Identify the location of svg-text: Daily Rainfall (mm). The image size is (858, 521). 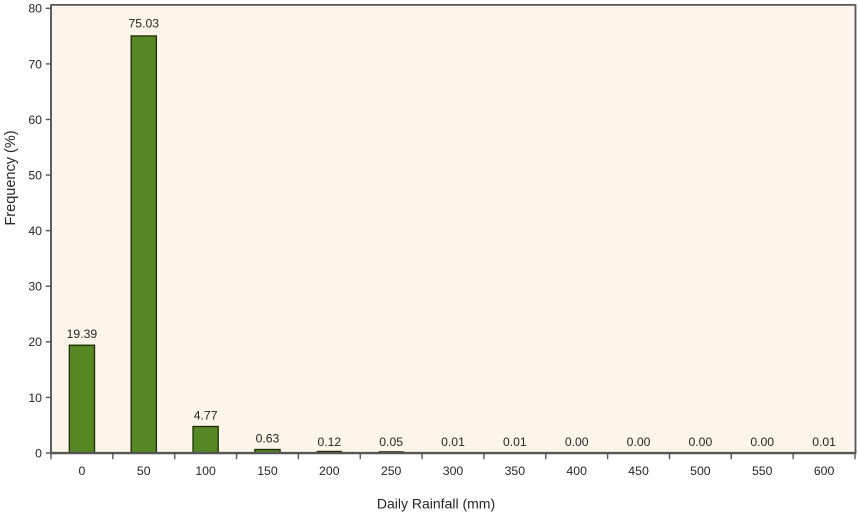
(436, 504).